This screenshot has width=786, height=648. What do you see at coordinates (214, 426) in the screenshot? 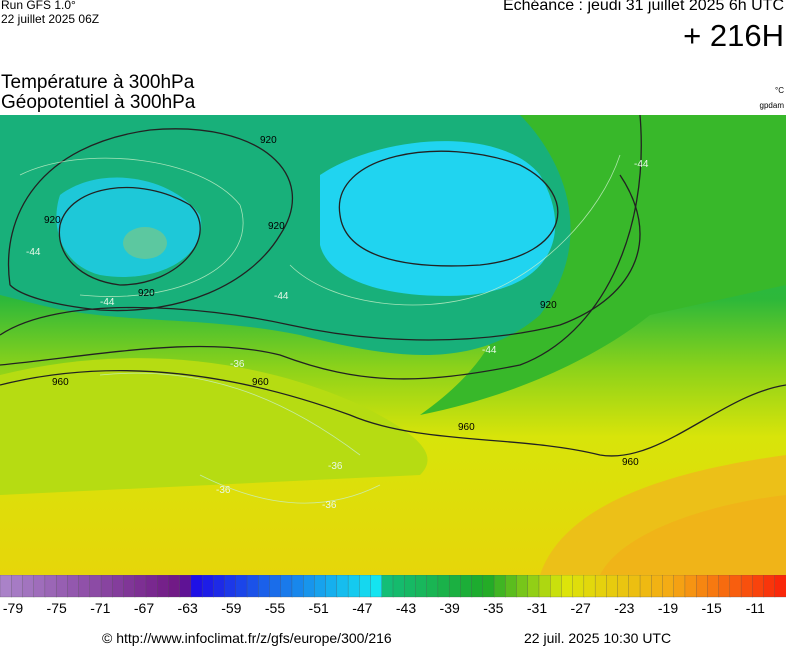
I see `yellow-green-field` at bounding box center [214, 426].